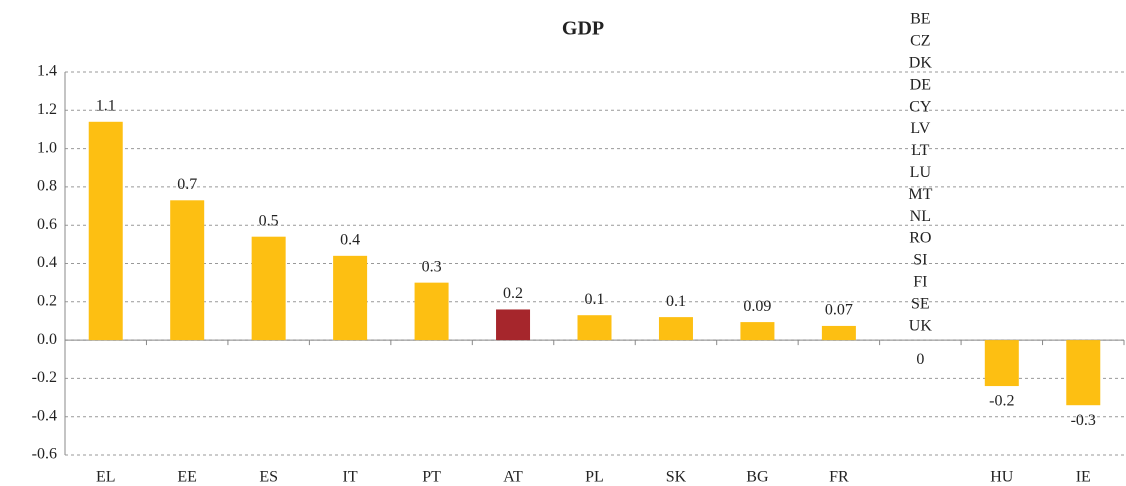 This screenshot has height=486, width=1126. What do you see at coordinates (350, 240) in the screenshot?
I see `value-label: 0.4` at bounding box center [350, 240].